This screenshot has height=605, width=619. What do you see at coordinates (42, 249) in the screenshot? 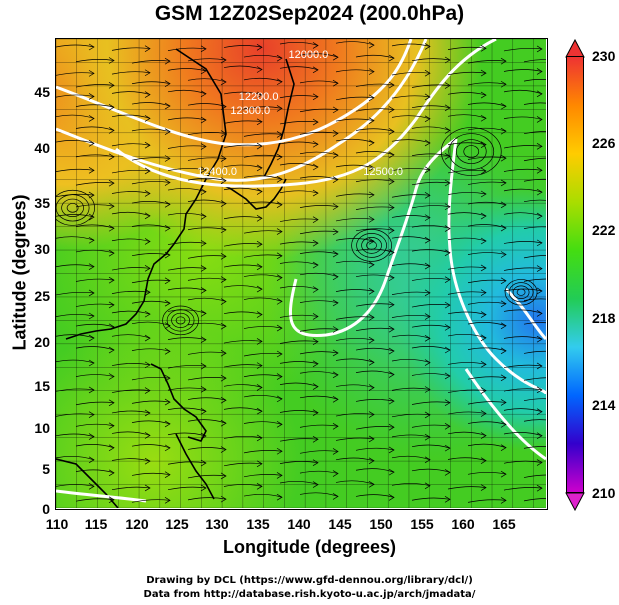
I see `y-tick-label: 30` at bounding box center [42, 249].